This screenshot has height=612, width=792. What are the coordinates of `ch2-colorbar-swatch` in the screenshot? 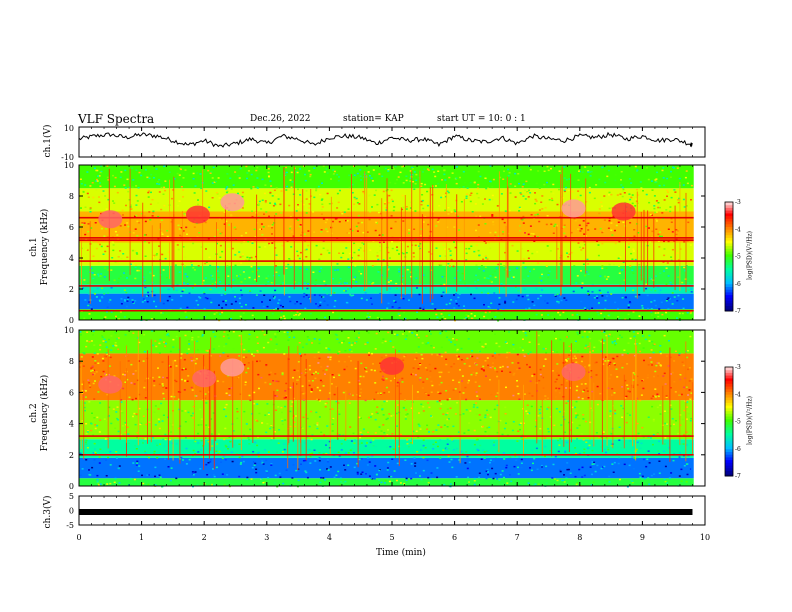 It's located at (729, 450).